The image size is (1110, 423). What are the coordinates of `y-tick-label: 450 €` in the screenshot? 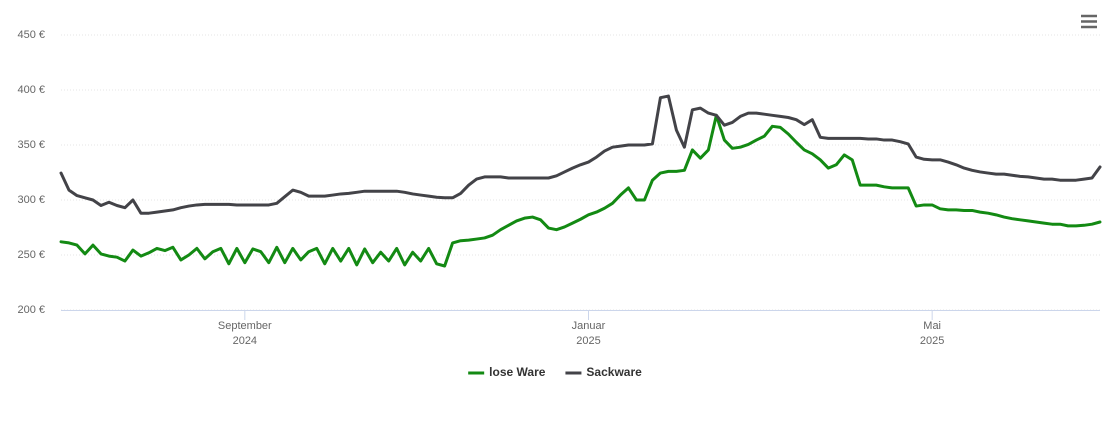 It's located at (31, 35).